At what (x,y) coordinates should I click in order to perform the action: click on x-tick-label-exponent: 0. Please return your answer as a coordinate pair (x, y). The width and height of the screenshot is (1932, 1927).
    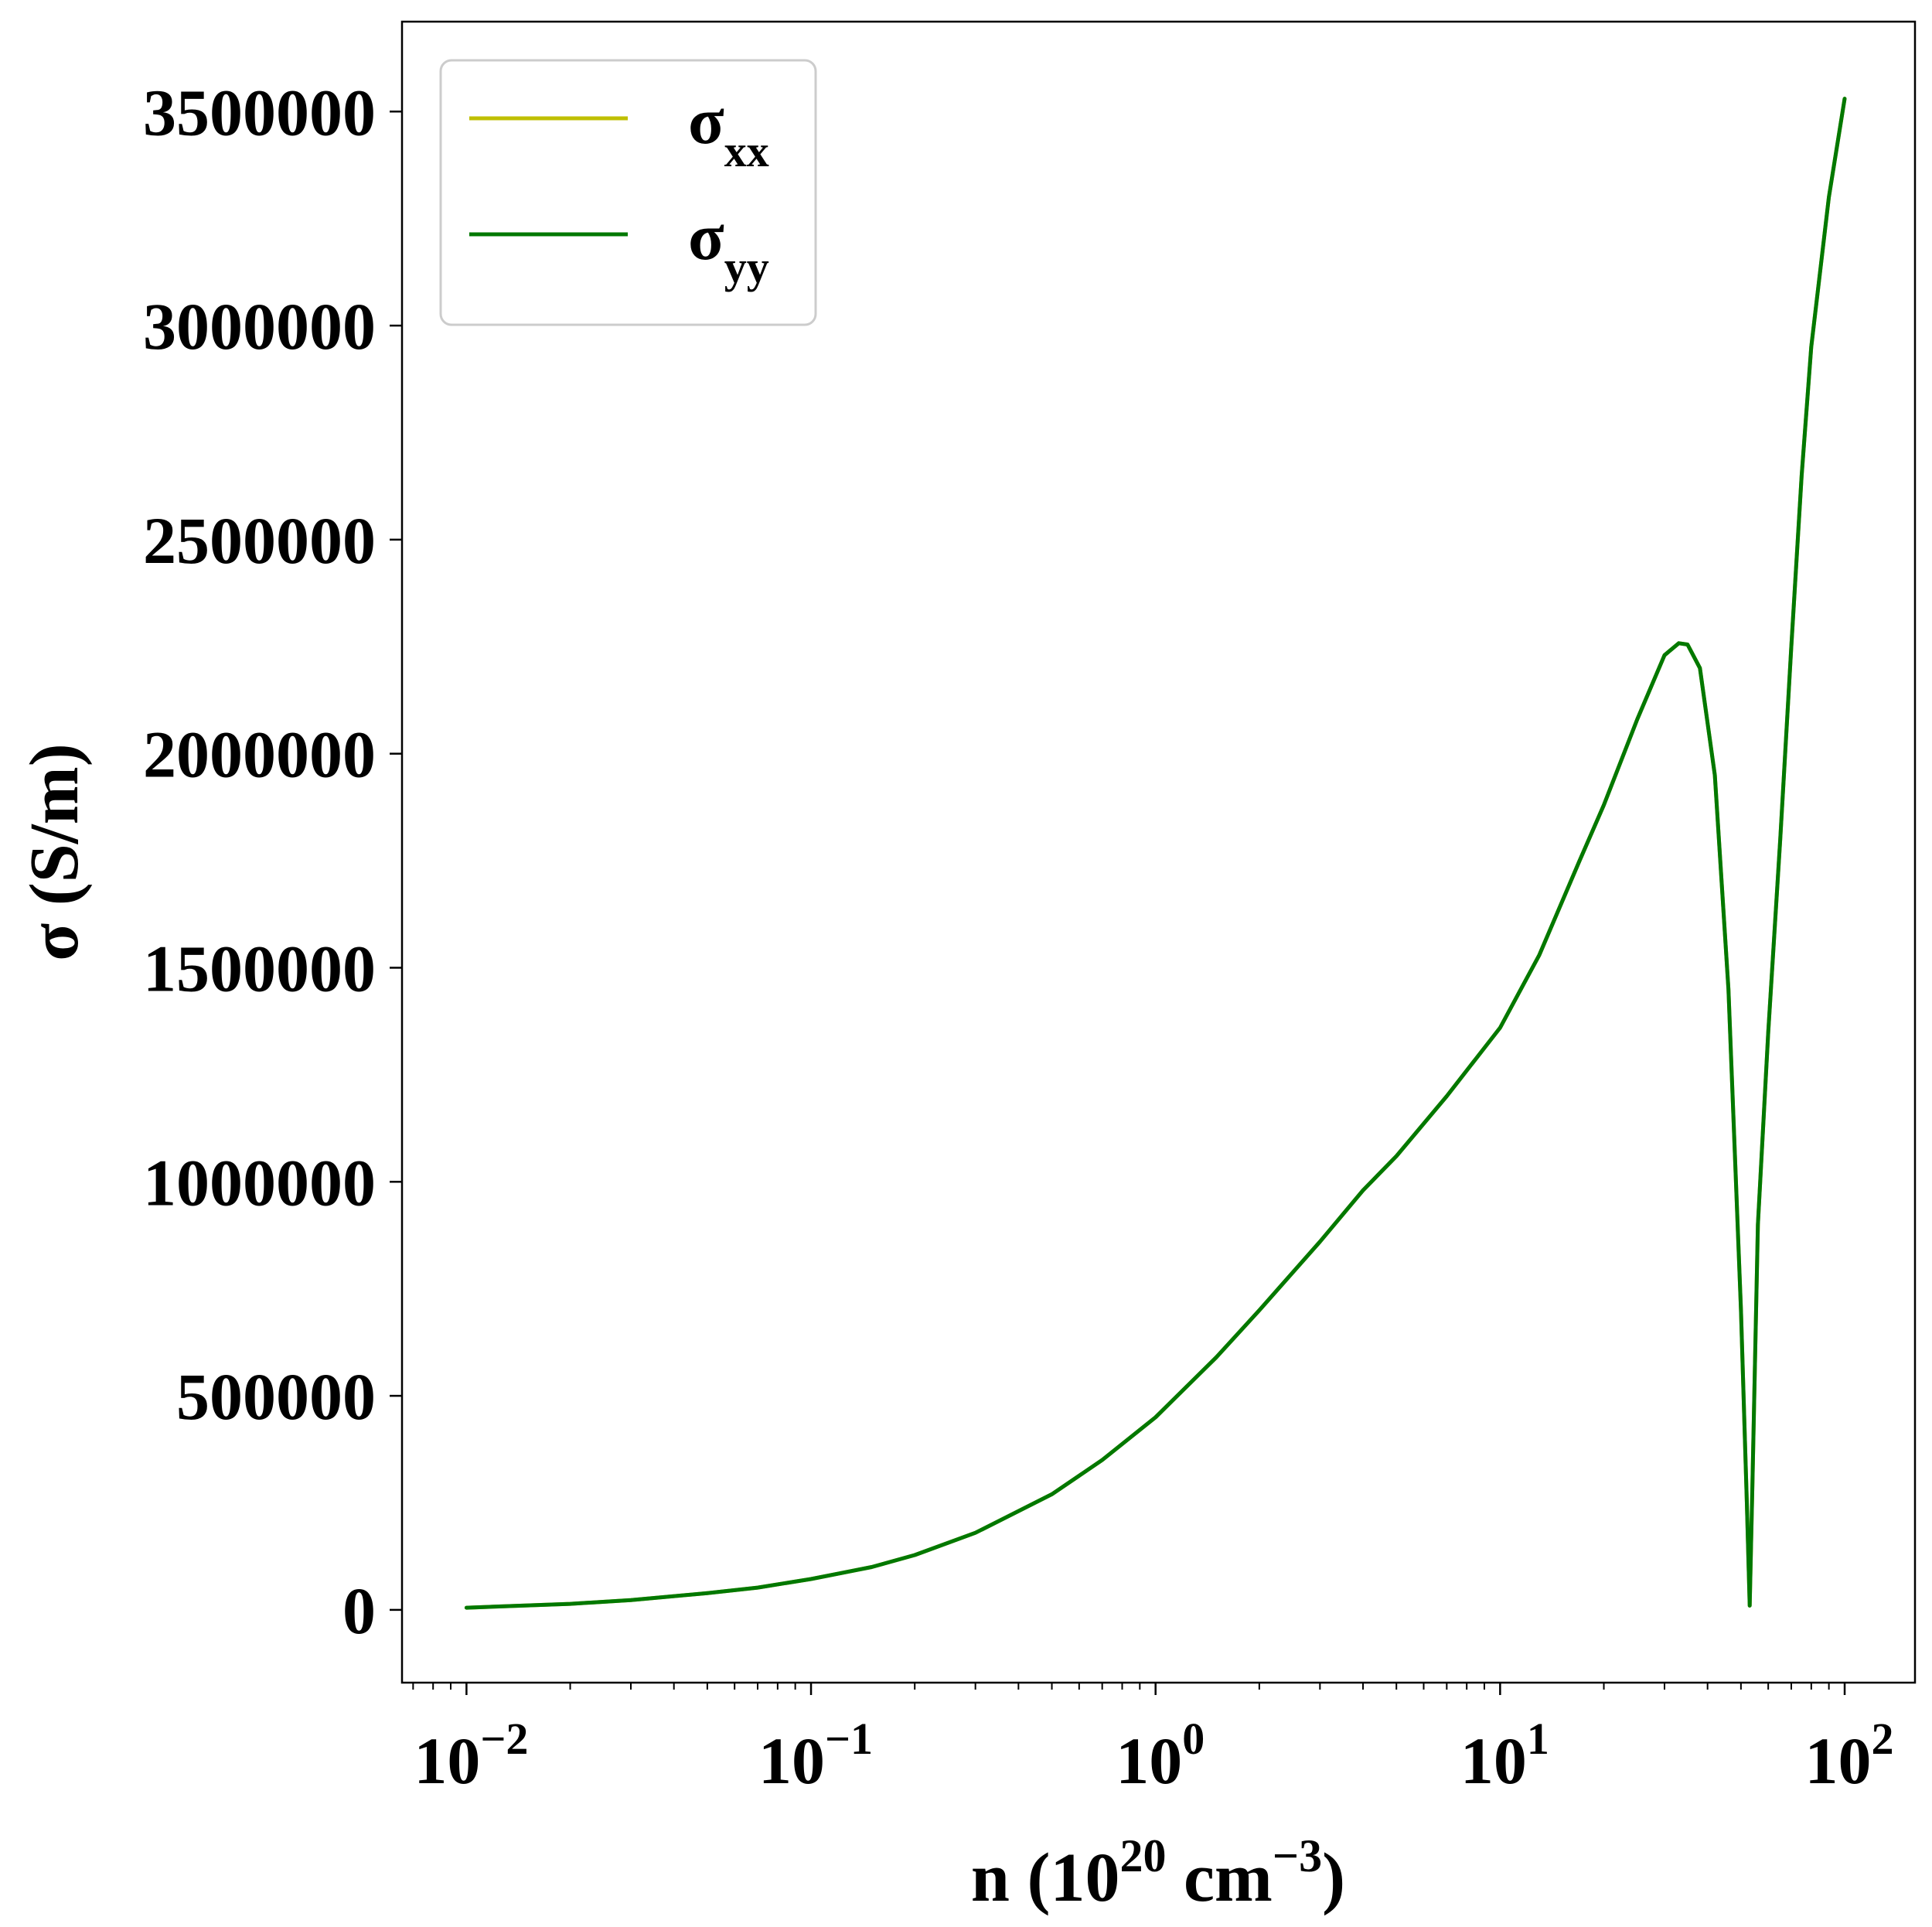
    Looking at the image, I should click on (1193, 1739).